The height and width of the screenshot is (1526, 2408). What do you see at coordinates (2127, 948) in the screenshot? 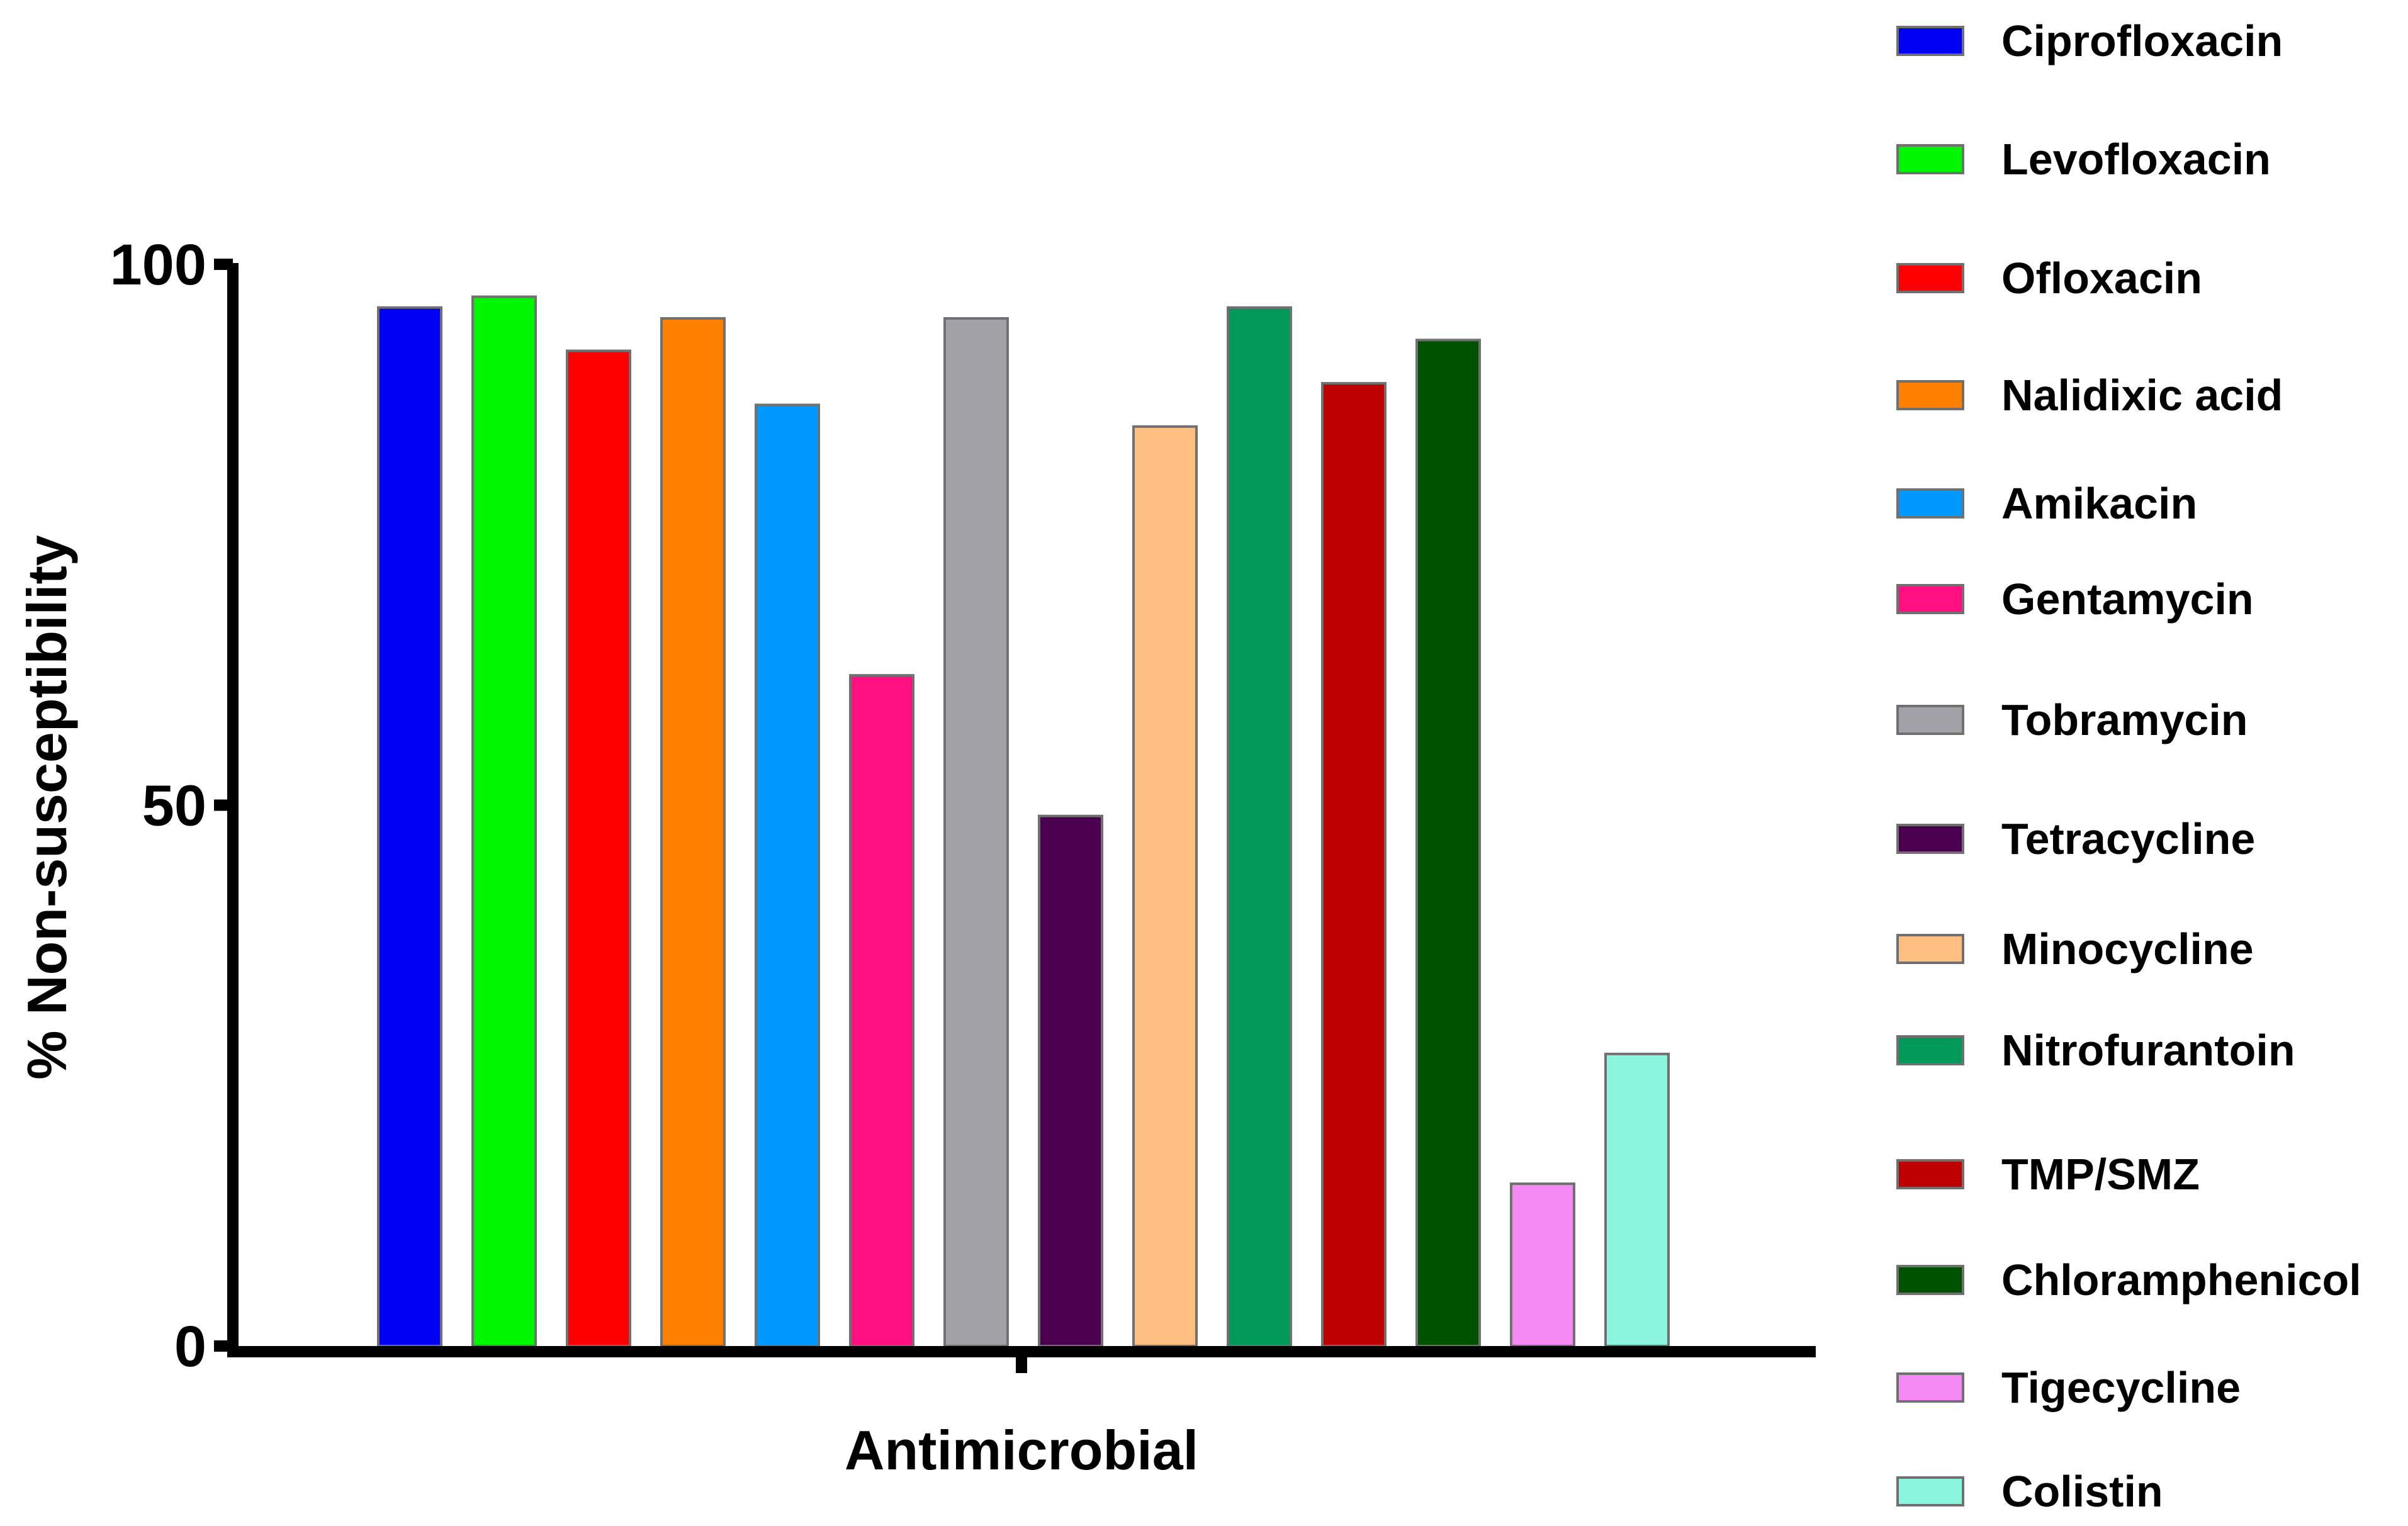
I see `legend-label-minocycline: Minocycline` at bounding box center [2127, 948].